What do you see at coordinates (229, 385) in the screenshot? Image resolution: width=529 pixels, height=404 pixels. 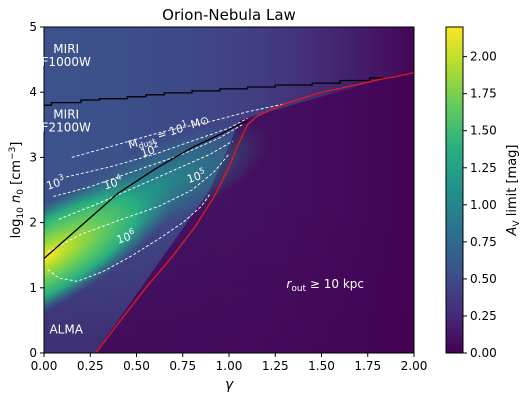 I see `x-axis-label: γ` at bounding box center [229, 385].